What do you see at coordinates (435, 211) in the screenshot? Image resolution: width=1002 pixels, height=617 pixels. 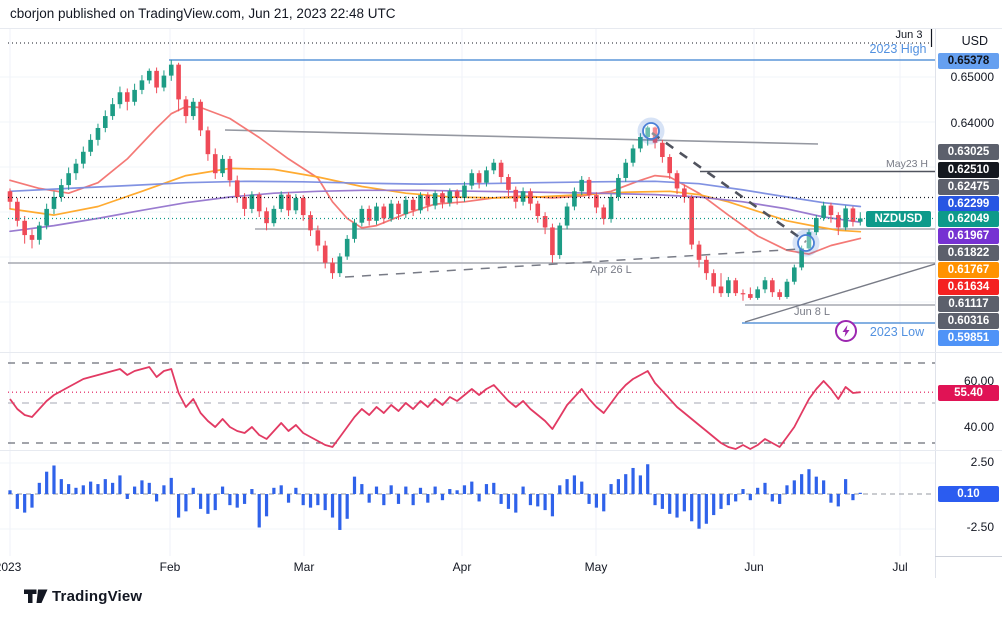 I see `ma-purple-line` at bounding box center [435, 211].